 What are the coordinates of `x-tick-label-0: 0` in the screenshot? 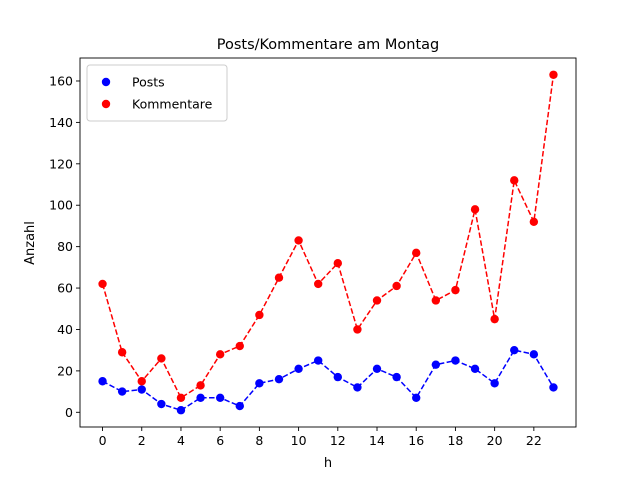 It's located at (103, 440).